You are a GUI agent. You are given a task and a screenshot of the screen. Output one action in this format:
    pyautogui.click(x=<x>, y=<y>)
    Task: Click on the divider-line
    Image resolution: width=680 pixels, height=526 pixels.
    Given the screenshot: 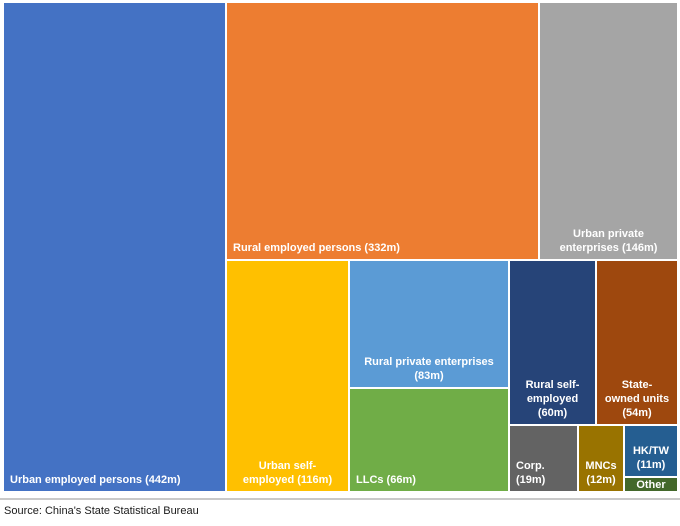 What is the action you would take?
    pyautogui.click(x=340, y=499)
    